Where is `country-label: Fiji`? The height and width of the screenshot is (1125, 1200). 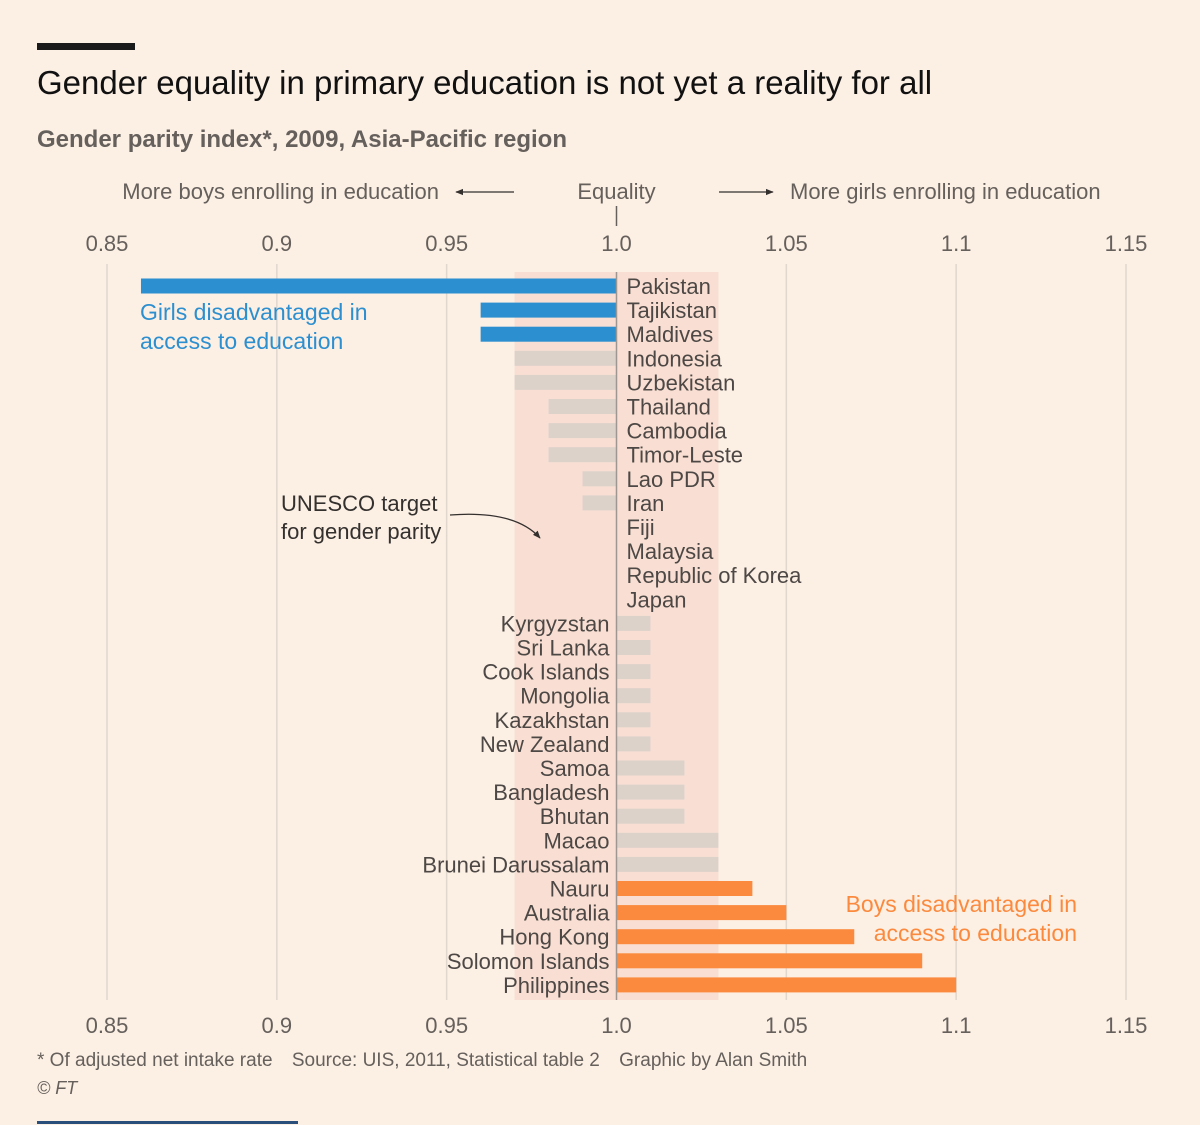
country-label: Fiji is located at coordinates (641, 527).